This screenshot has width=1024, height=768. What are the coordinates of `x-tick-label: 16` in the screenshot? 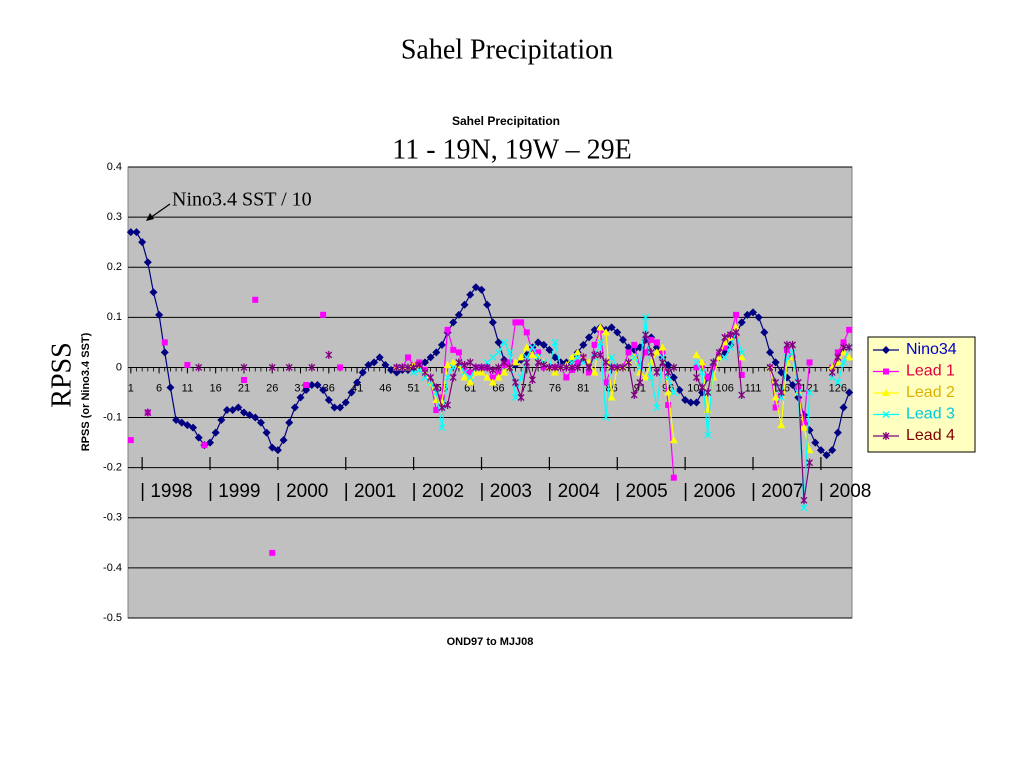 It's located at (216, 388).